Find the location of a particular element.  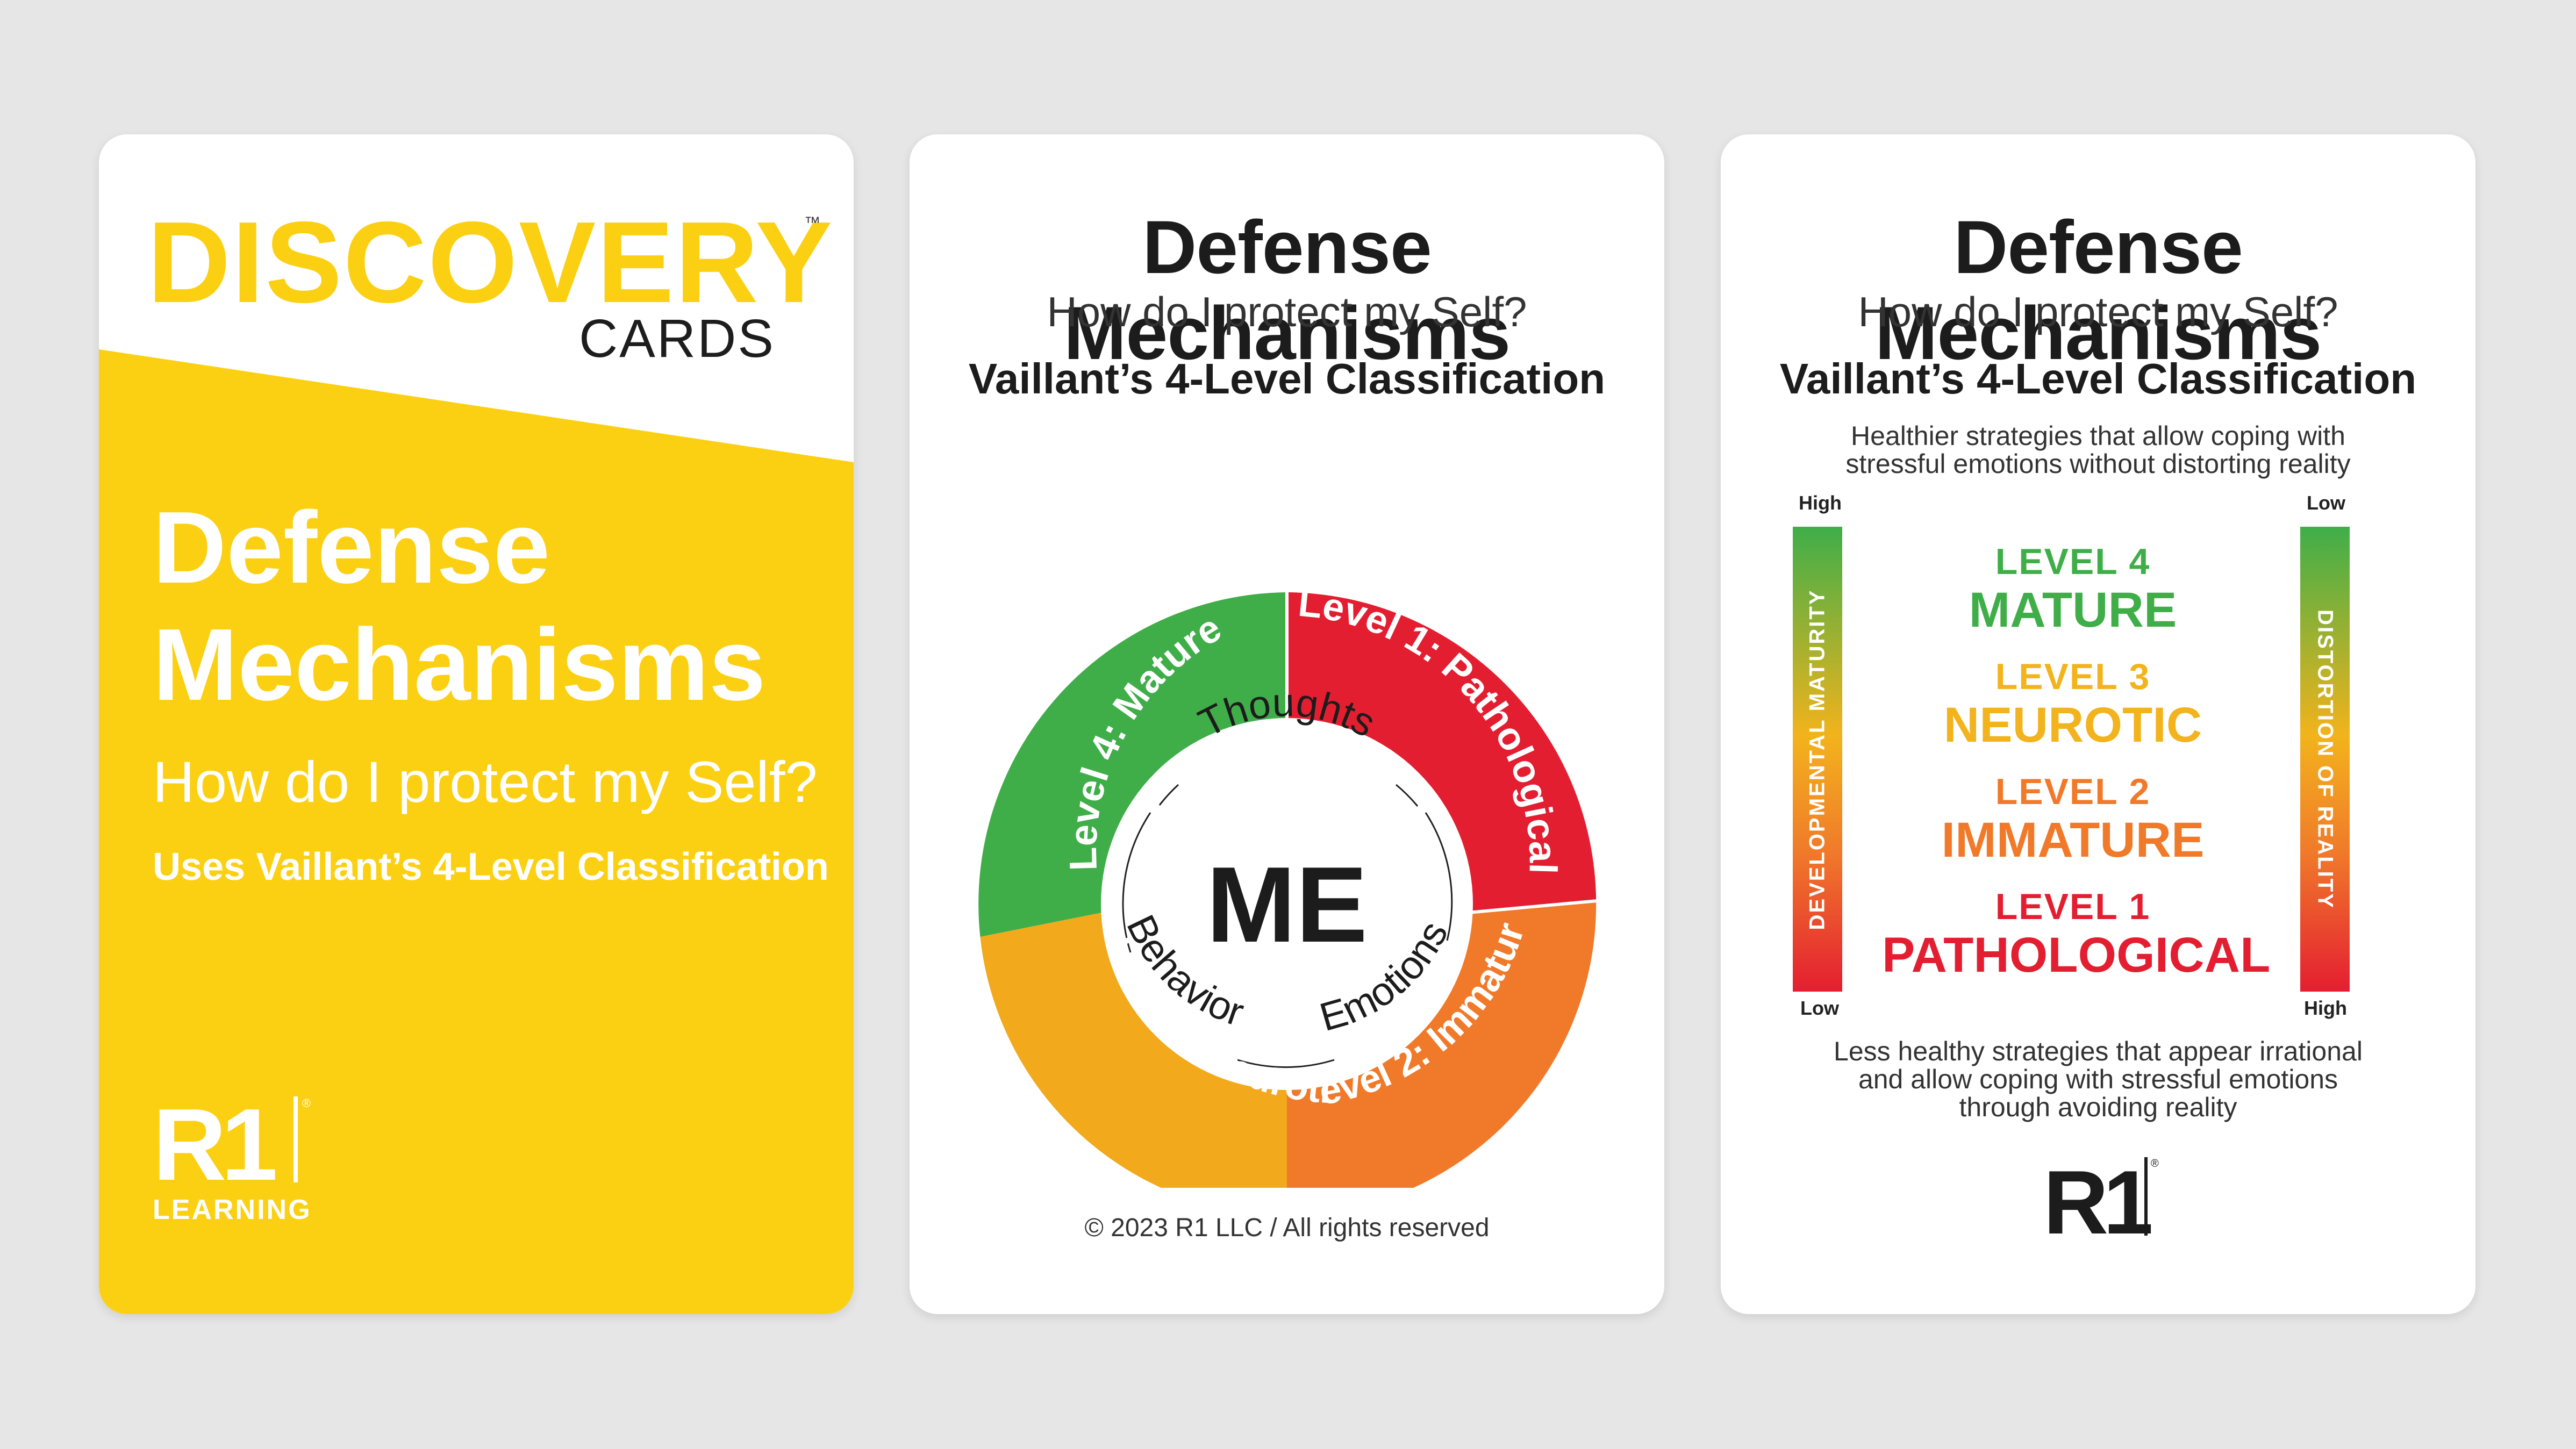

right-bar-bottom-label: High is located at coordinates (2325, 1008).